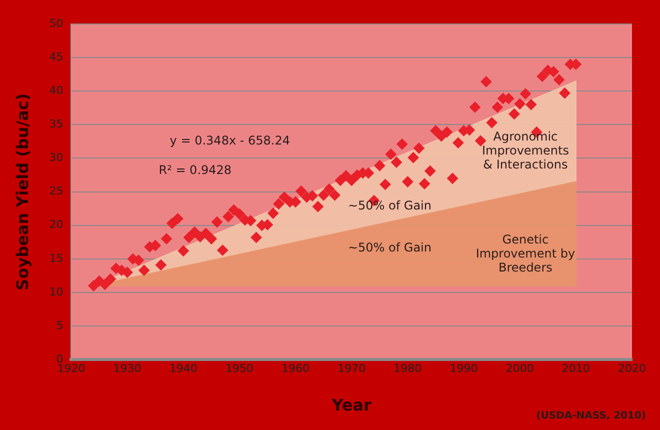  I want to click on x-tick-label: 2020, so click(632, 369).